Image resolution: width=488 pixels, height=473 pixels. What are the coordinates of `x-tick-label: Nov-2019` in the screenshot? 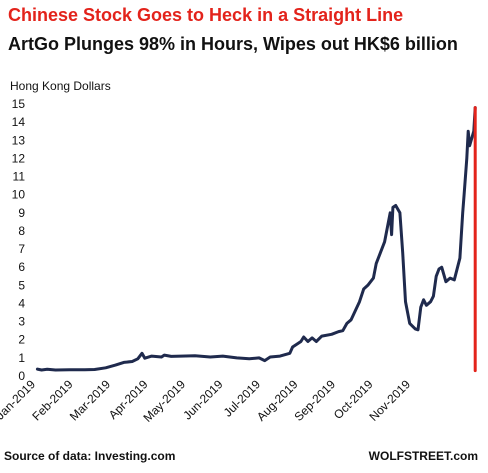 It's located at (389, 400).